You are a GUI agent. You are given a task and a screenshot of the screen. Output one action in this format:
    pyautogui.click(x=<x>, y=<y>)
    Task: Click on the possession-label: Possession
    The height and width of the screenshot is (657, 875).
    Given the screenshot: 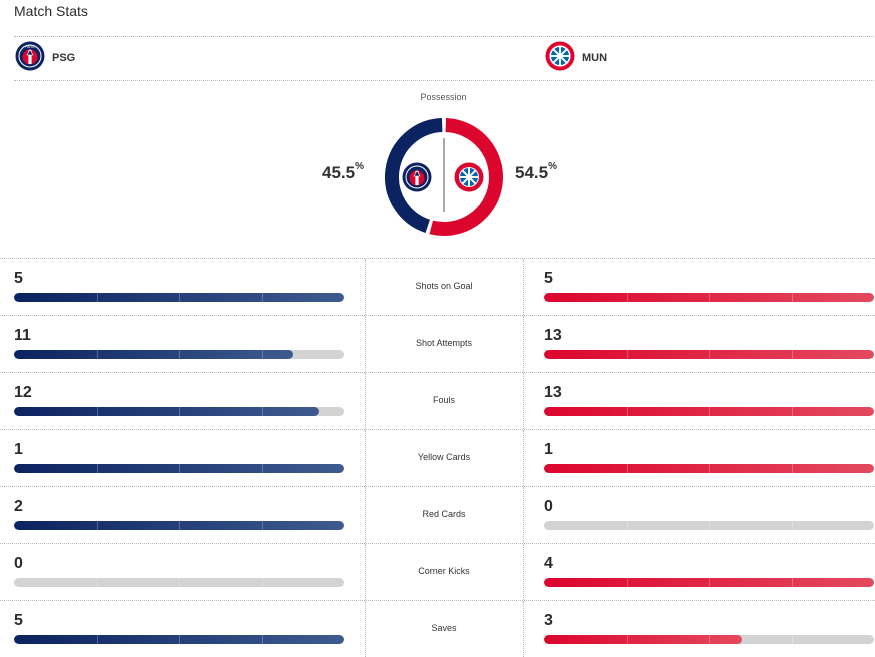 What is the action you would take?
    pyautogui.click(x=443, y=97)
    